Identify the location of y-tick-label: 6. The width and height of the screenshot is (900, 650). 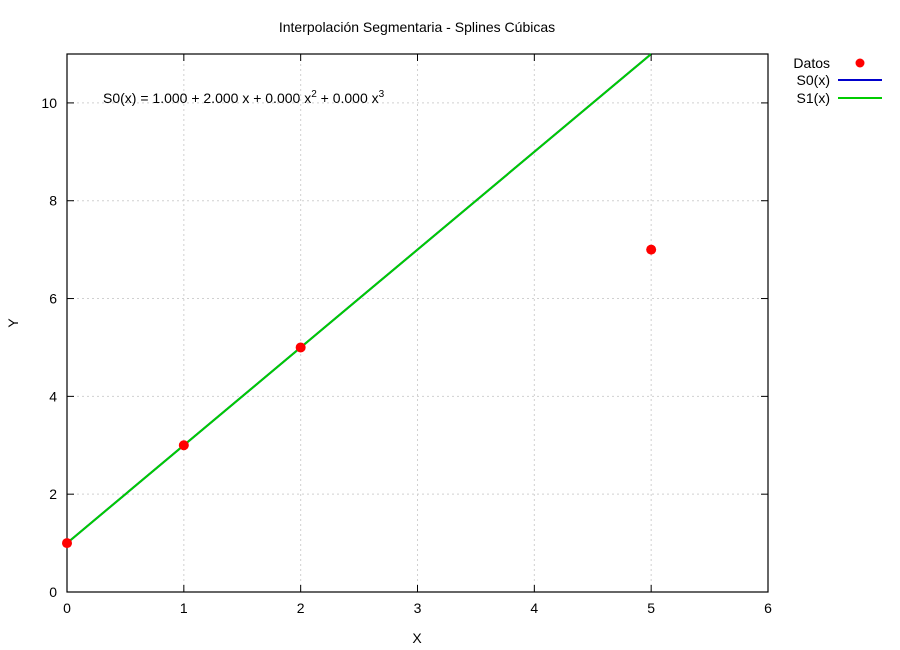
(53, 299).